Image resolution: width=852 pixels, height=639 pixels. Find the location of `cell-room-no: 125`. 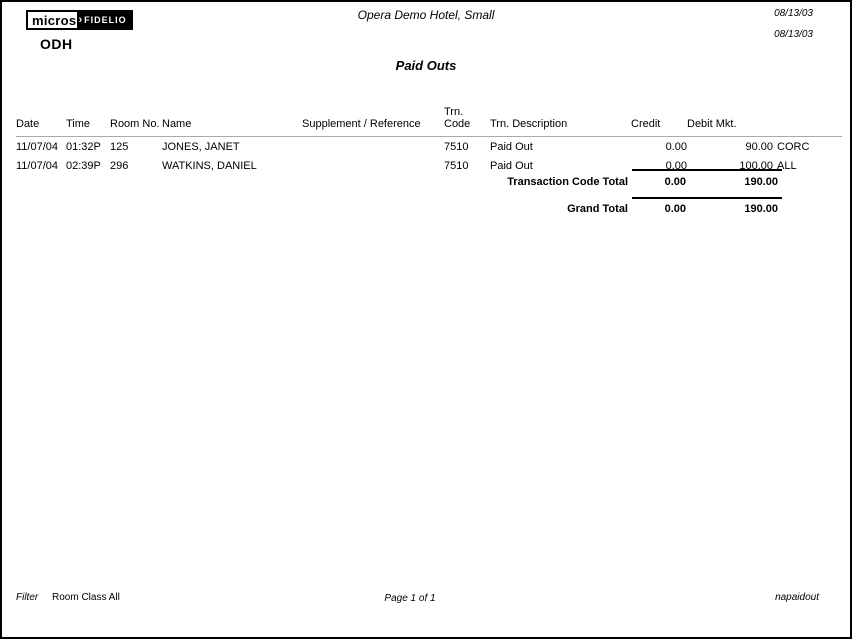

cell-room-no: 125 is located at coordinates (119, 146).